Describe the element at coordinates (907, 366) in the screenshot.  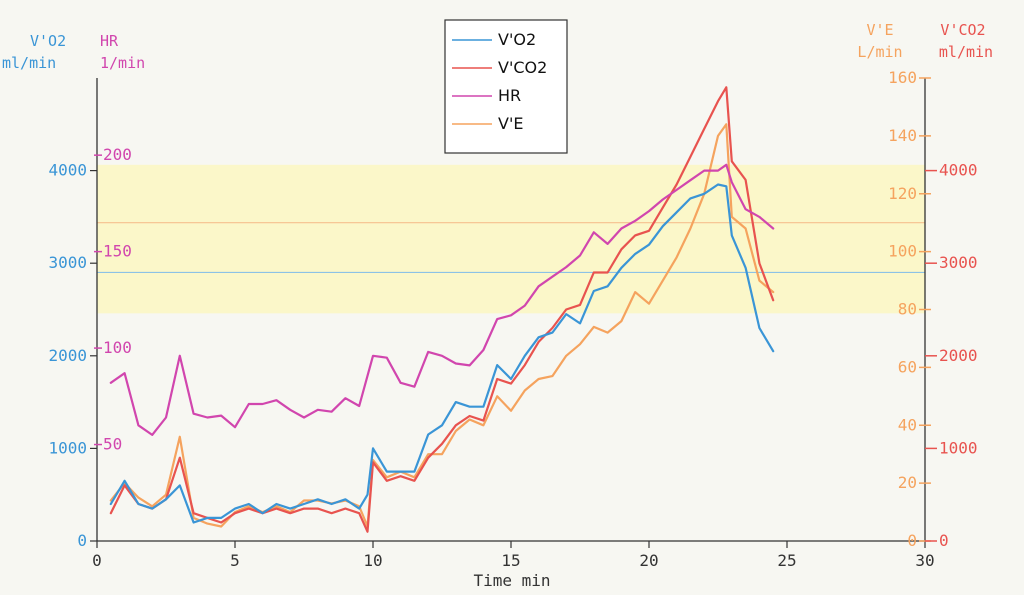
I see `ve-tick-label-60: 60` at that location.